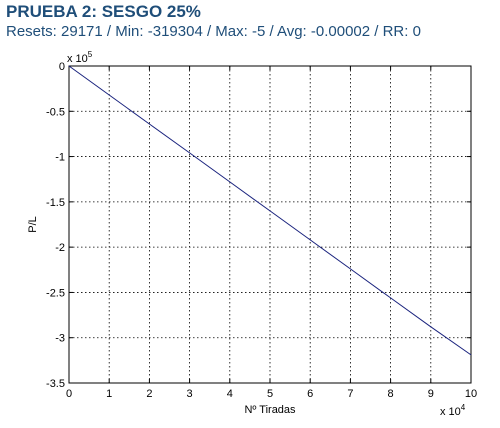  I want to click on x-multiplier-base: x 10, so click(450, 412).